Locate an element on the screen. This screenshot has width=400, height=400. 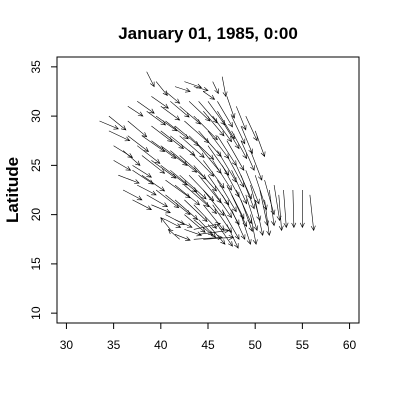
y-tick-label: 35 is located at coordinates (36, 67).